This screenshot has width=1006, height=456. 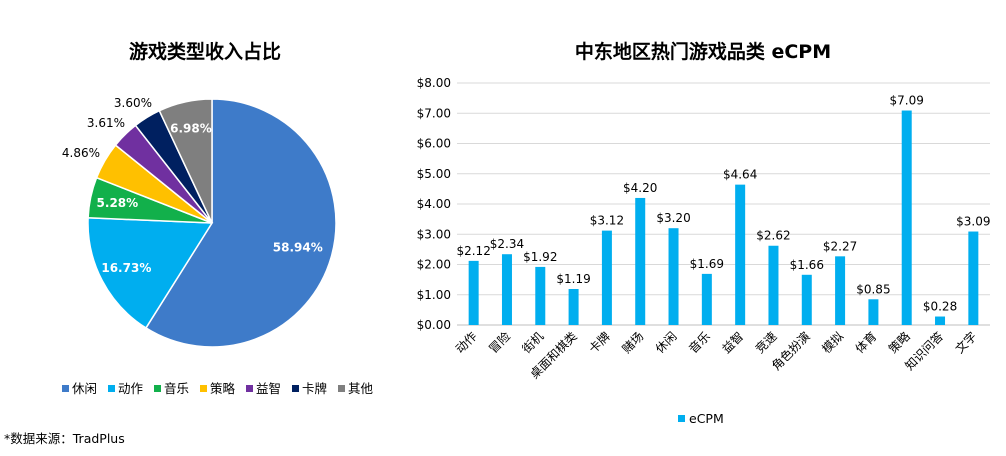 What do you see at coordinates (966, 343) in the screenshot?
I see `x-tick-label: 文字` at bounding box center [966, 343].